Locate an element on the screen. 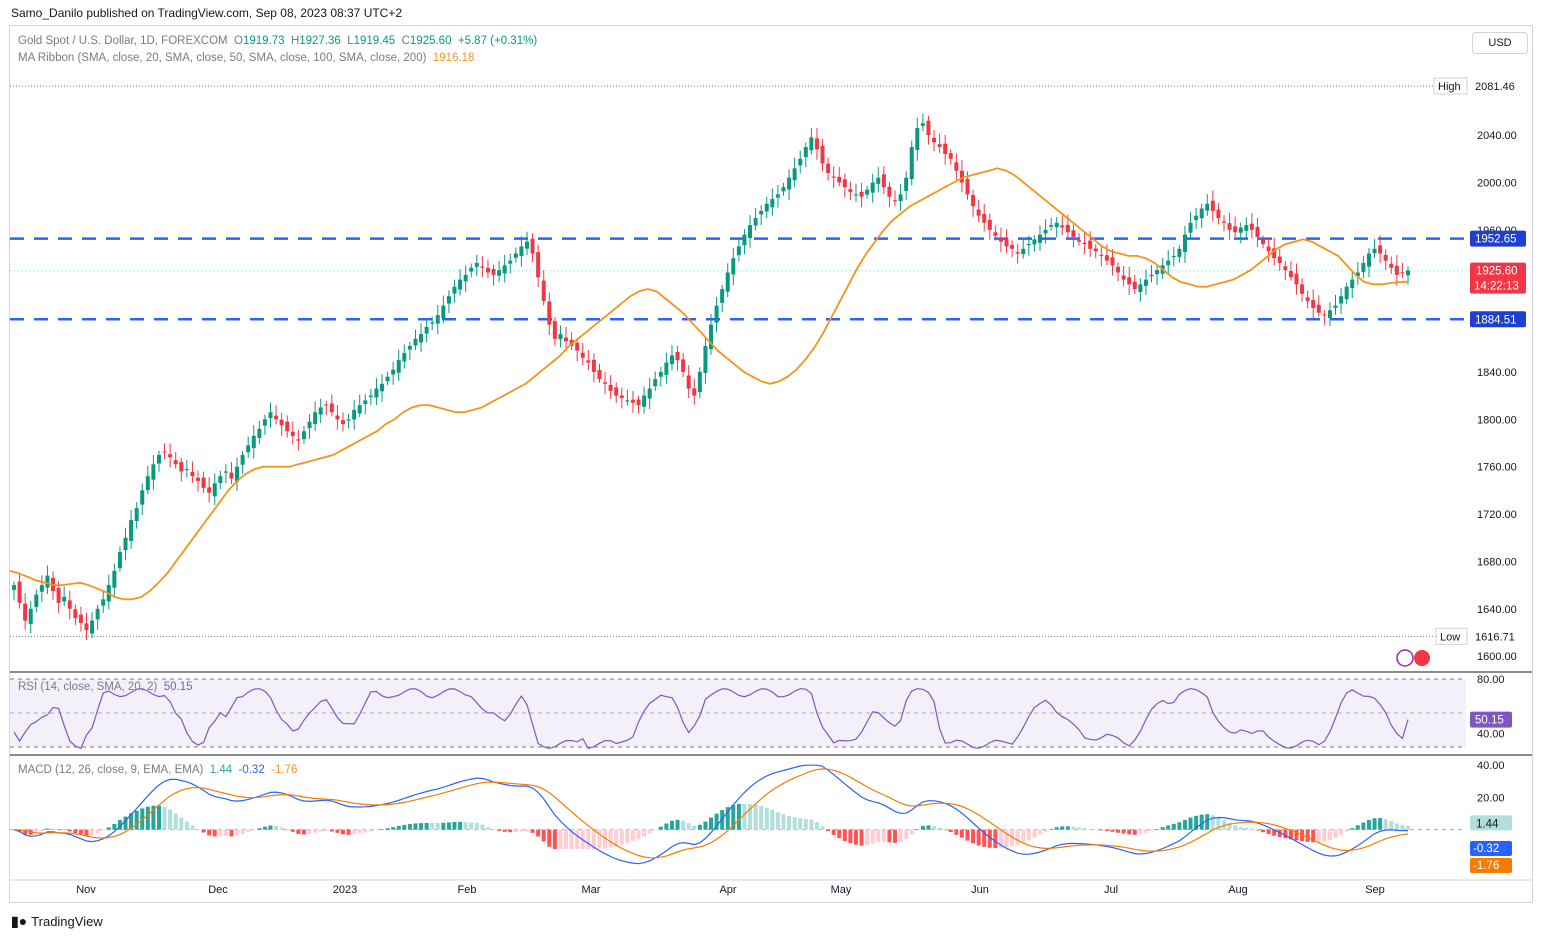 The width and height of the screenshot is (1543, 939). support-tag is located at coordinates (1498, 319).